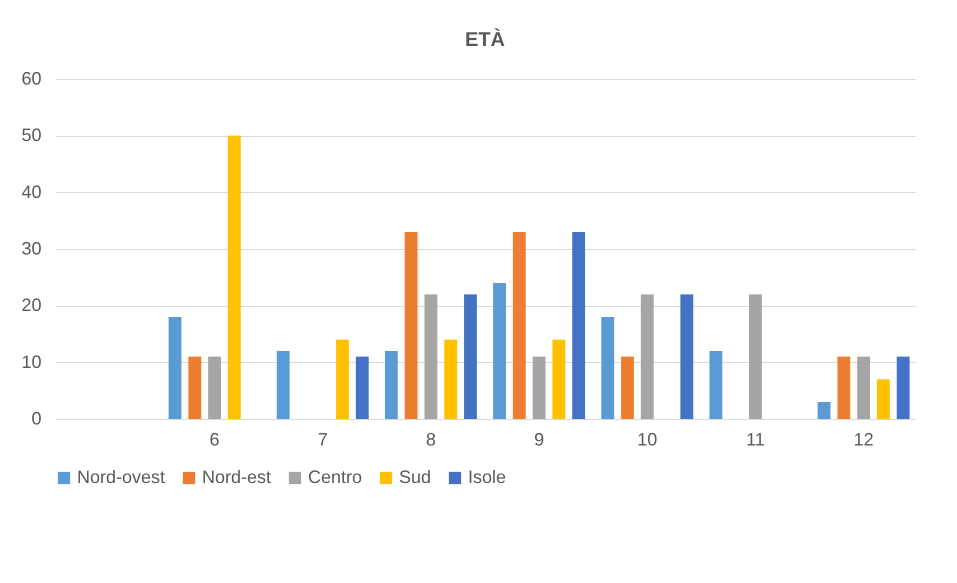 The height and width of the screenshot is (583, 957). Describe the element at coordinates (31, 192) in the screenshot. I see `y-tick-label: 40` at that location.